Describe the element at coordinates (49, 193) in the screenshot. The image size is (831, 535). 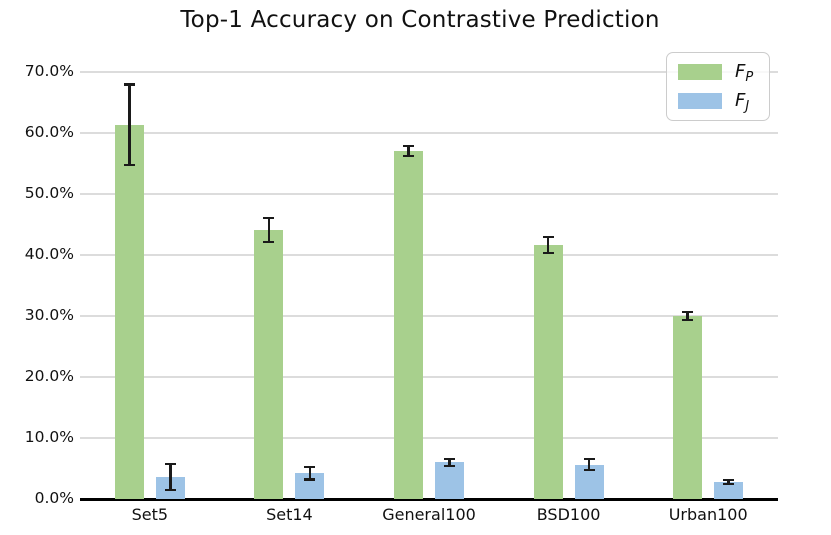
I see `y-tick-label: 50.0%` at that location.